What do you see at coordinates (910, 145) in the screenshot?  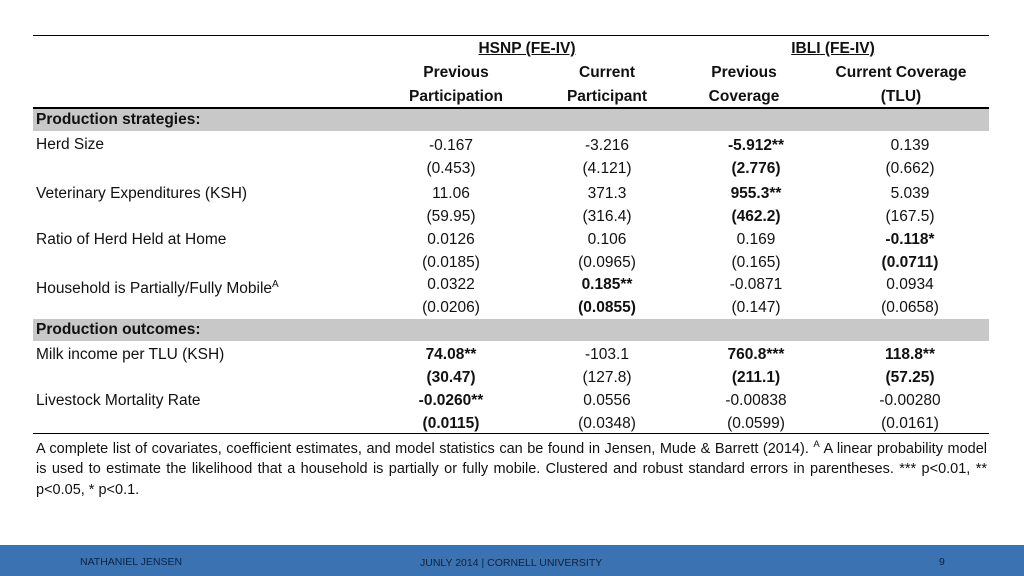 I see `coefficient-cell: 0.139` at bounding box center [910, 145].